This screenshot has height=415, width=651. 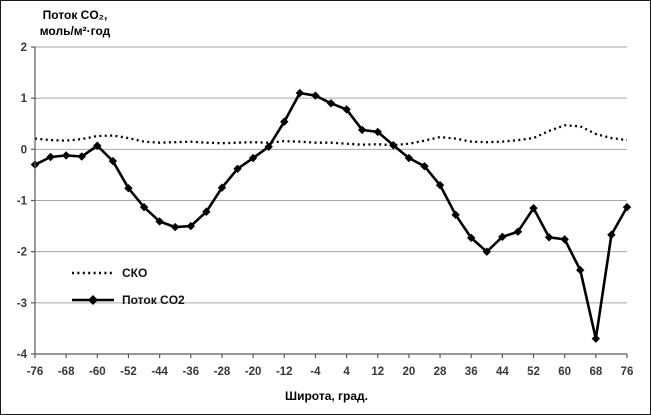 I want to click on chart-legend: СКО Поток CO2, so click(x=131, y=286).